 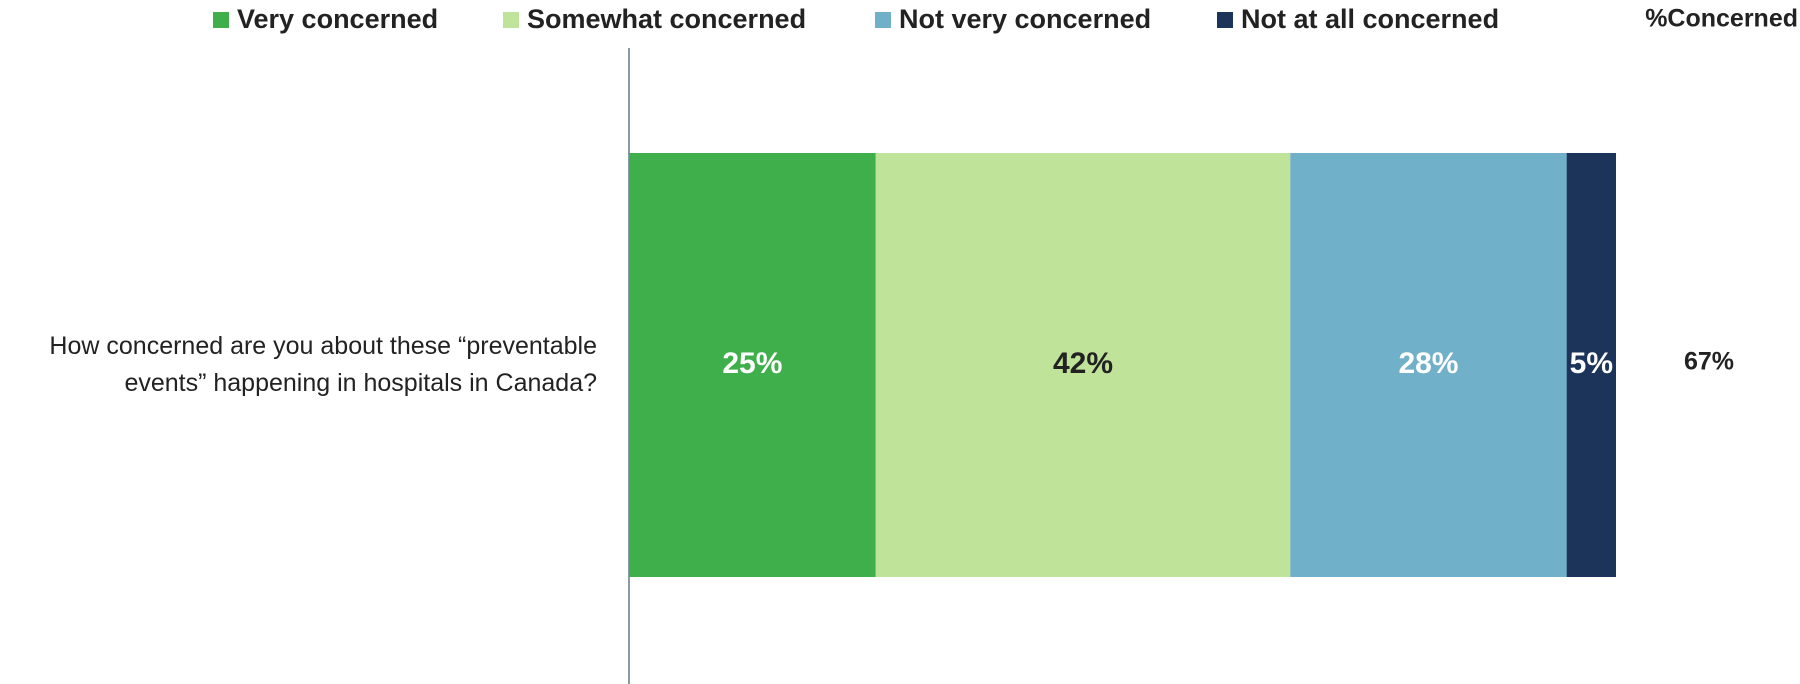 What do you see at coordinates (666, 19) in the screenshot?
I see `legend-label: Somewhat concerned` at bounding box center [666, 19].